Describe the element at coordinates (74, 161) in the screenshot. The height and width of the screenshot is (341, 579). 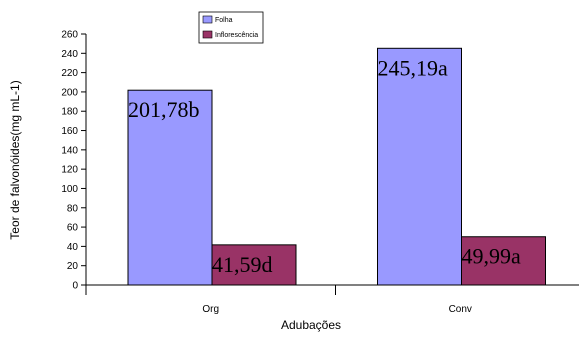
I see `y-axis: 0 20 40 60 80 100 120 140 160 180 200 220 240 260` at that location.